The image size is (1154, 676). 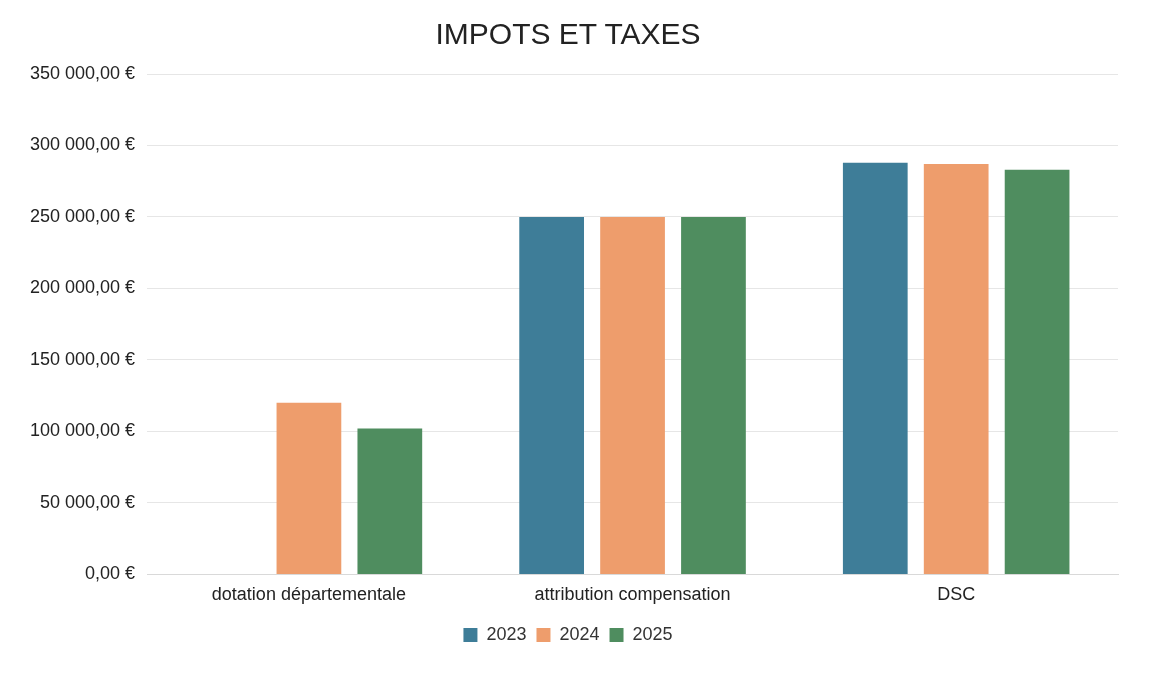 What do you see at coordinates (82, 287) in the screenshot?
I see `y-tick-label: 200 000,00 €` at bounding box center [82, 287].